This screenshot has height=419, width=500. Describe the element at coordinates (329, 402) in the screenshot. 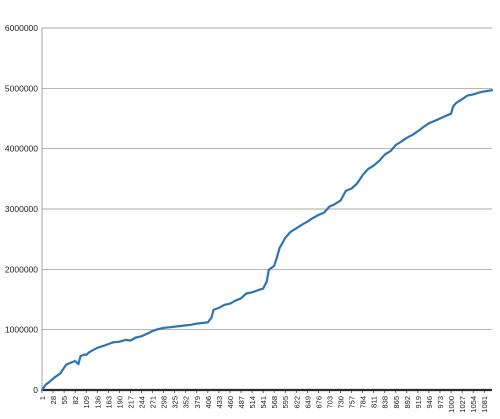

I see `x-tick-label: 703` at that location.